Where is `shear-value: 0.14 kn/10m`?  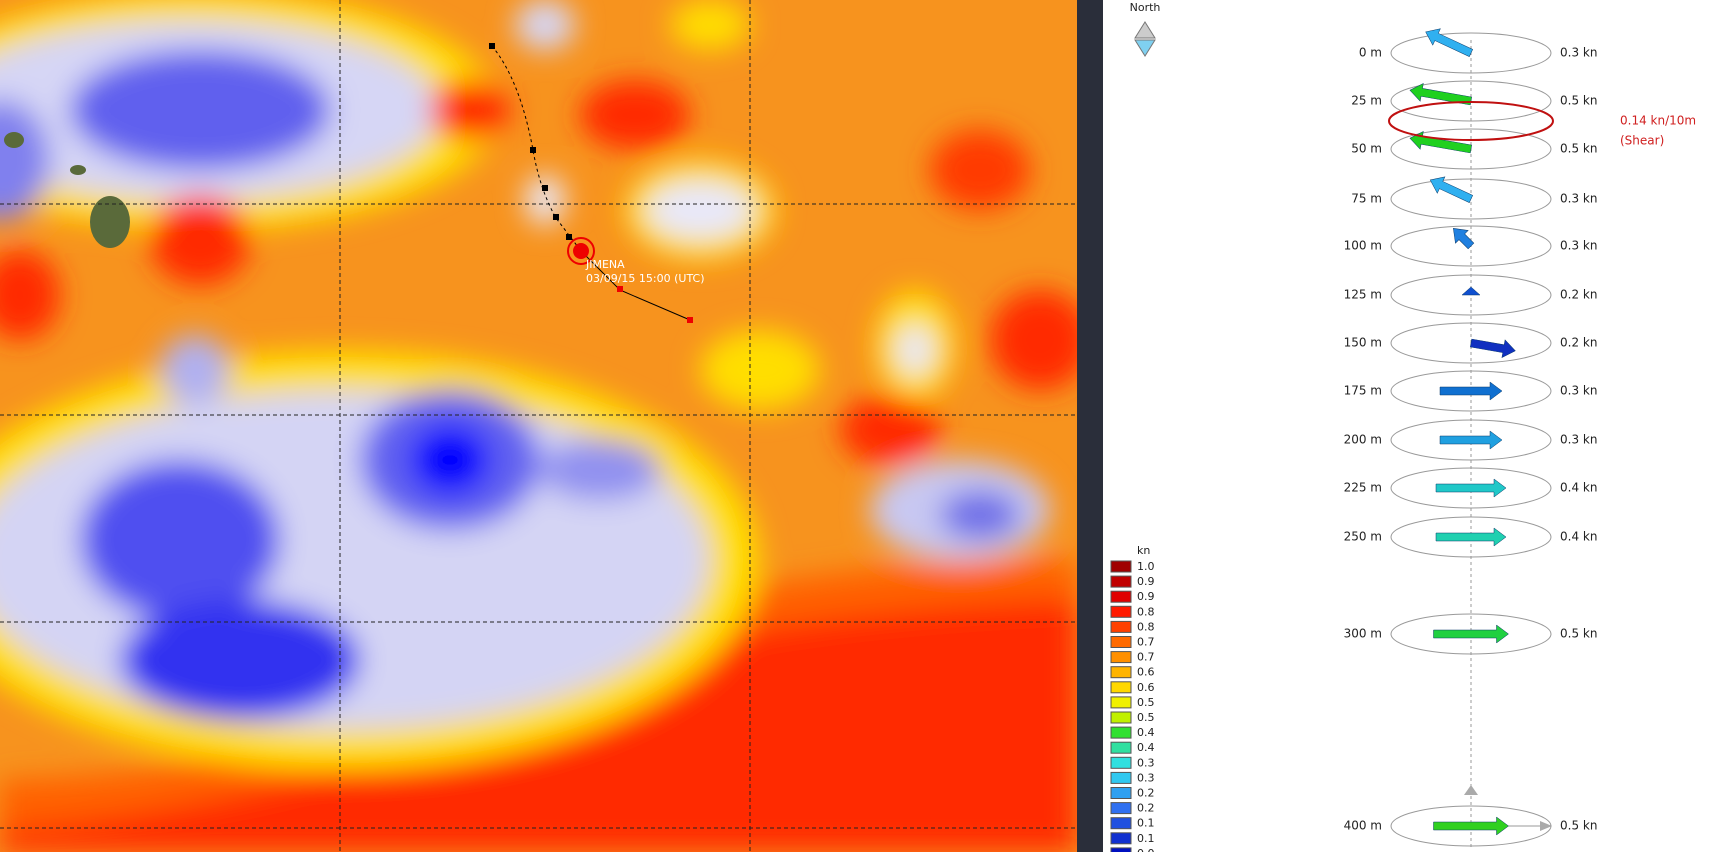 shear-value: 0.14 kn/10m is located at coordinates (1658, 121).